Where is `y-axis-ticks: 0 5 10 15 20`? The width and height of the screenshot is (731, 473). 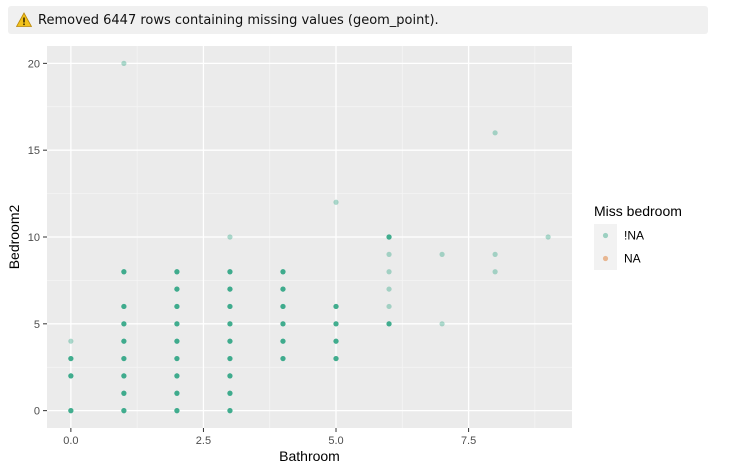 y-axis-ticks: 0 5 10 15 20 is located at coordinates (37, 238).